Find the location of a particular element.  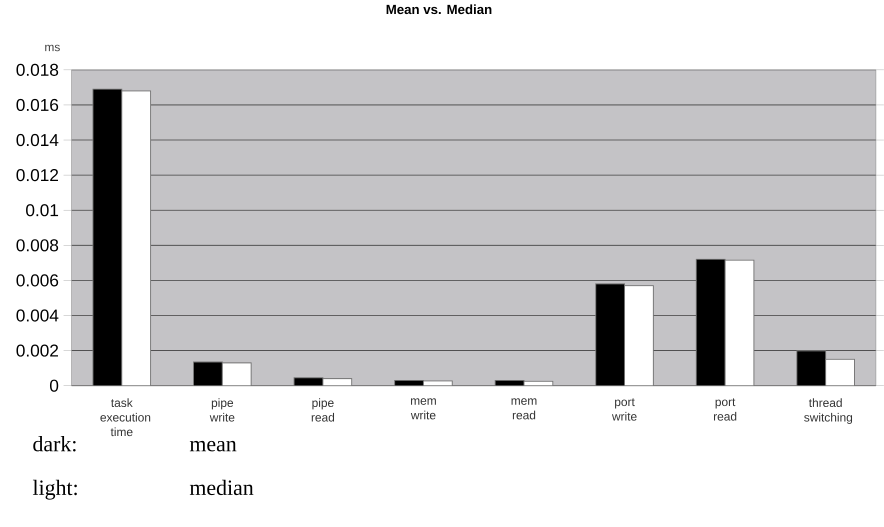

y-tick-label: 0.006 is located at coordinates (37, 280).